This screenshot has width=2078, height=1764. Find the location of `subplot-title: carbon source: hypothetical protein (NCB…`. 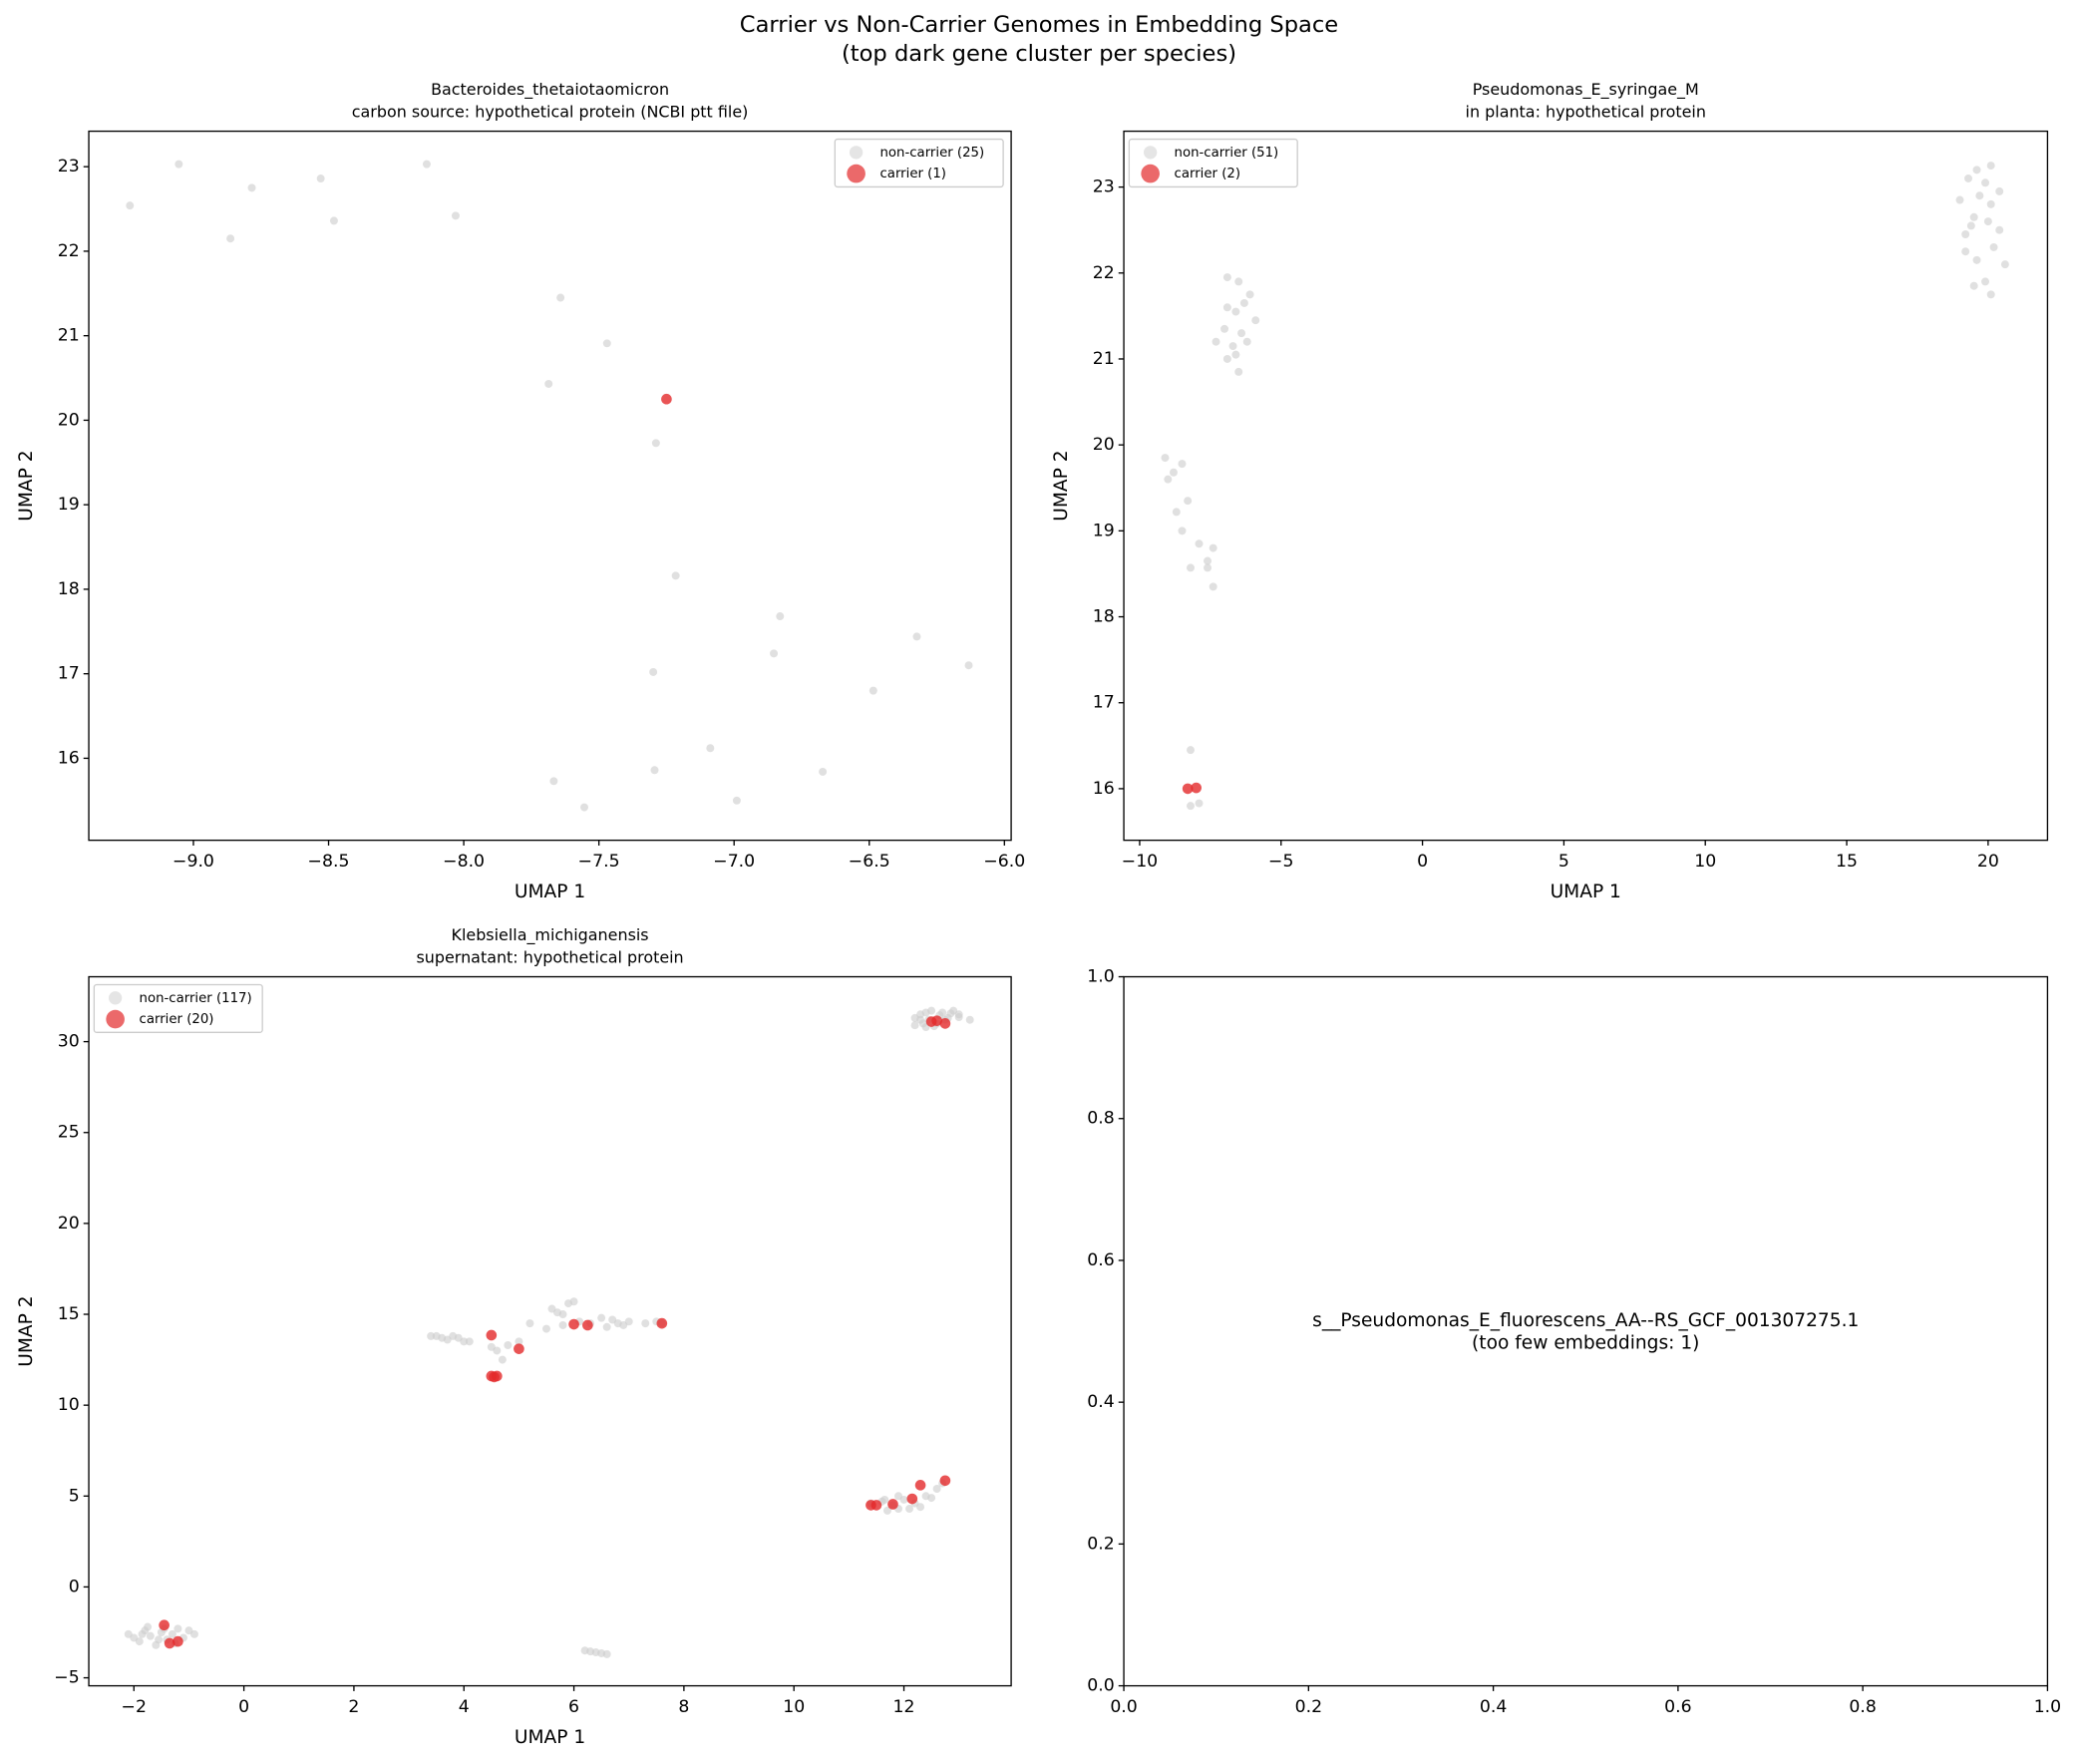

subplot-title: carbon source: hypothetical protein (NCB… is located at coordinates (551, 111).